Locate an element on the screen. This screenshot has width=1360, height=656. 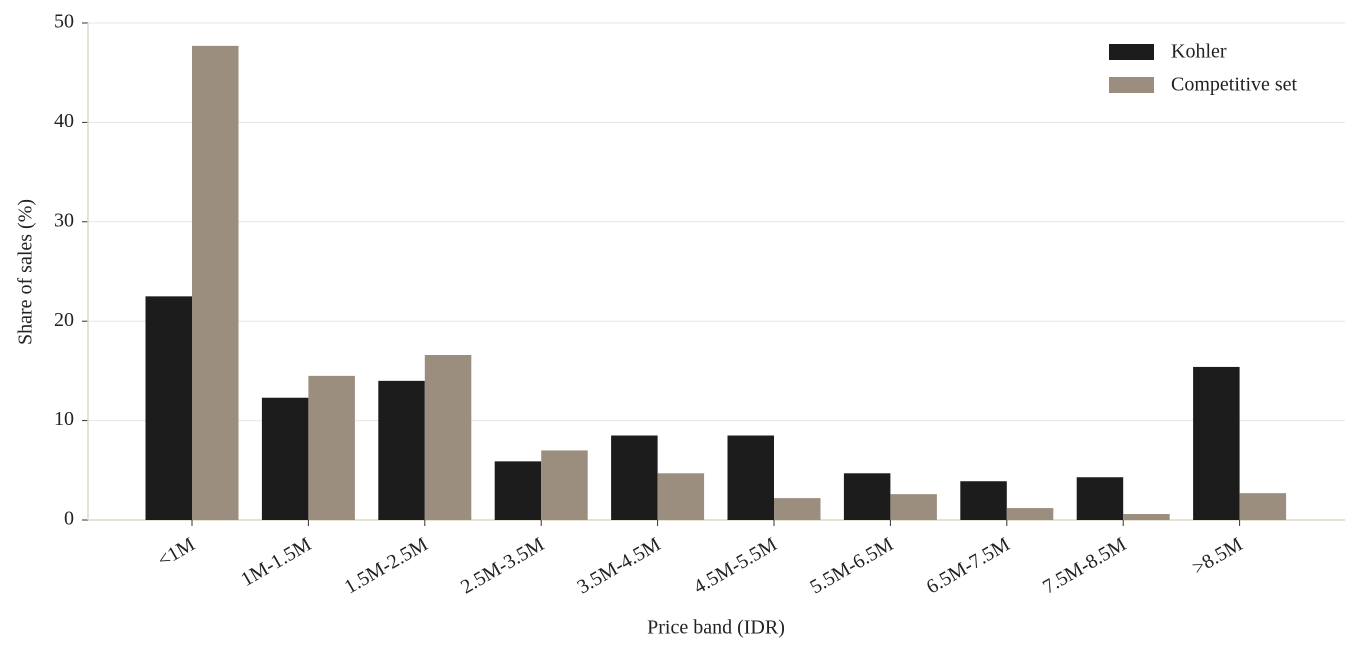
x-tick-label: 7.5M-8.5M is located at coordinates (1084, 565).